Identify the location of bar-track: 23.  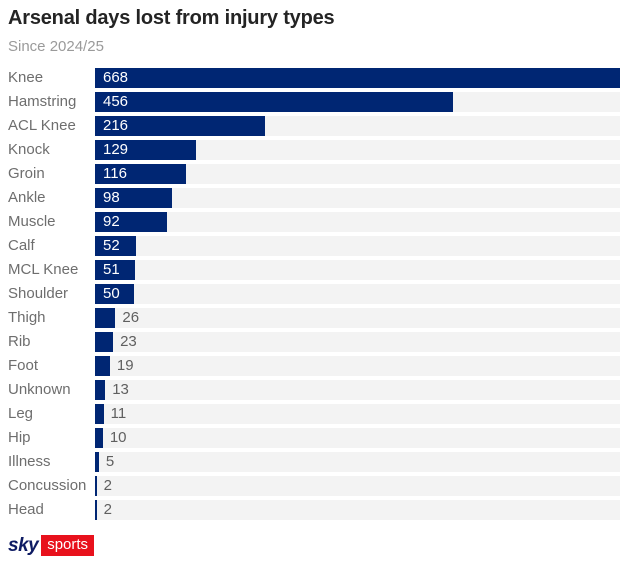
(357, 342).